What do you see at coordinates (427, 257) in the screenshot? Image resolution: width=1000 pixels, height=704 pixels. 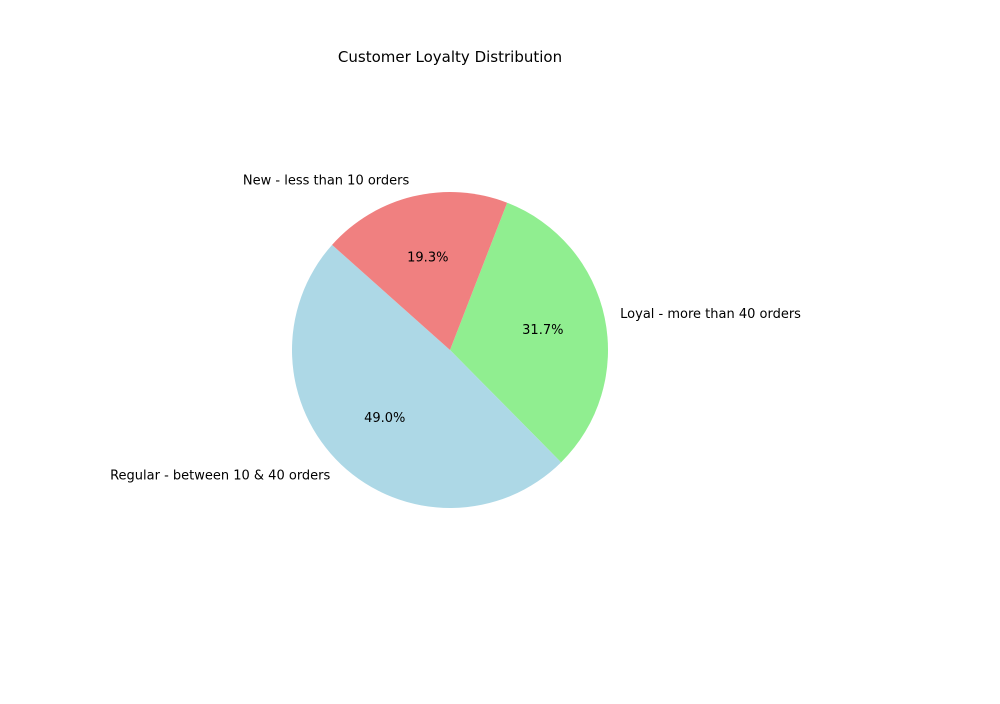 I see `slice-pct-2: 19.3%` at bounding box center [427, 257].